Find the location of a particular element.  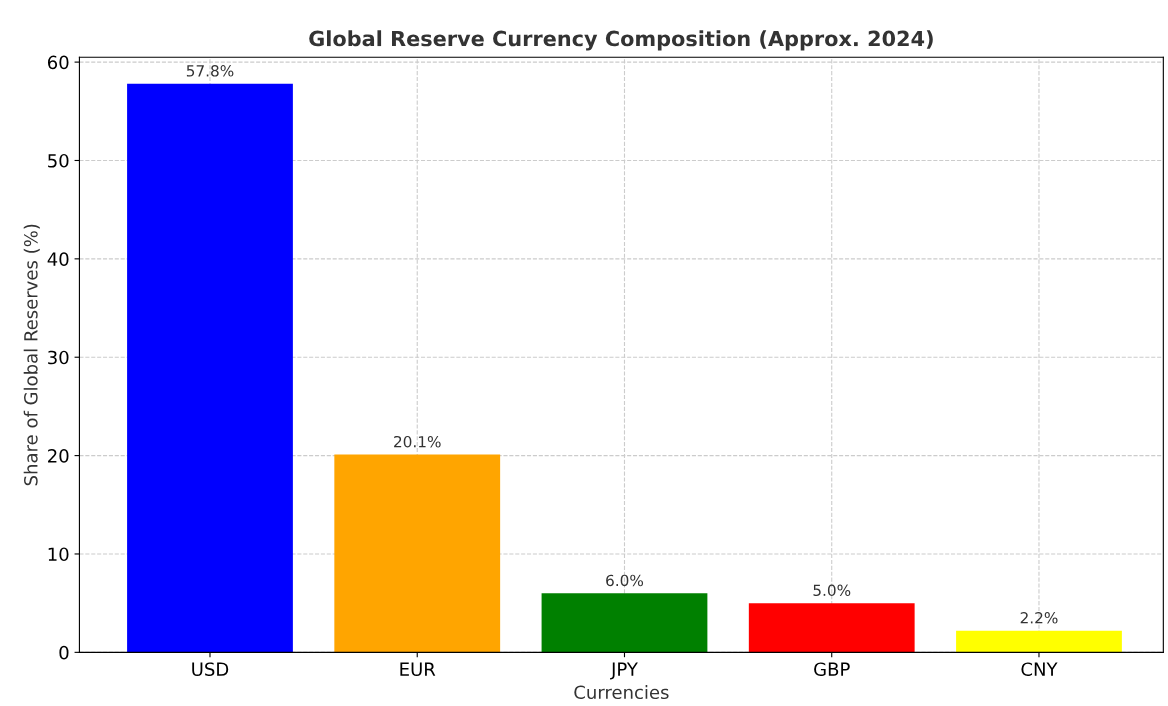

y-axis-title: Share of Global Reserves (%) is located at coordinates (31, 355).